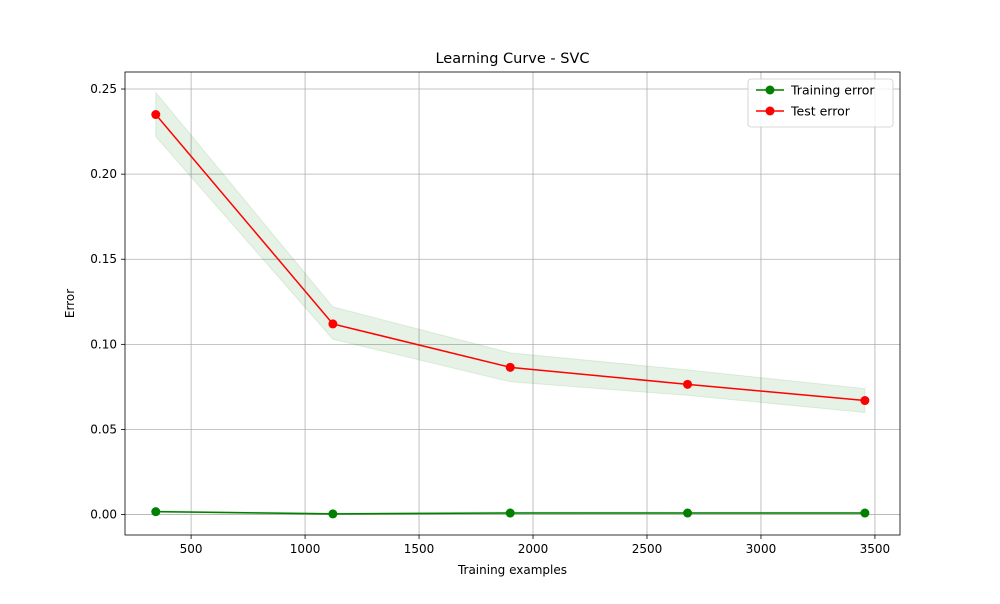  I want to click on y-axis-label: Error, so click(70, 303).